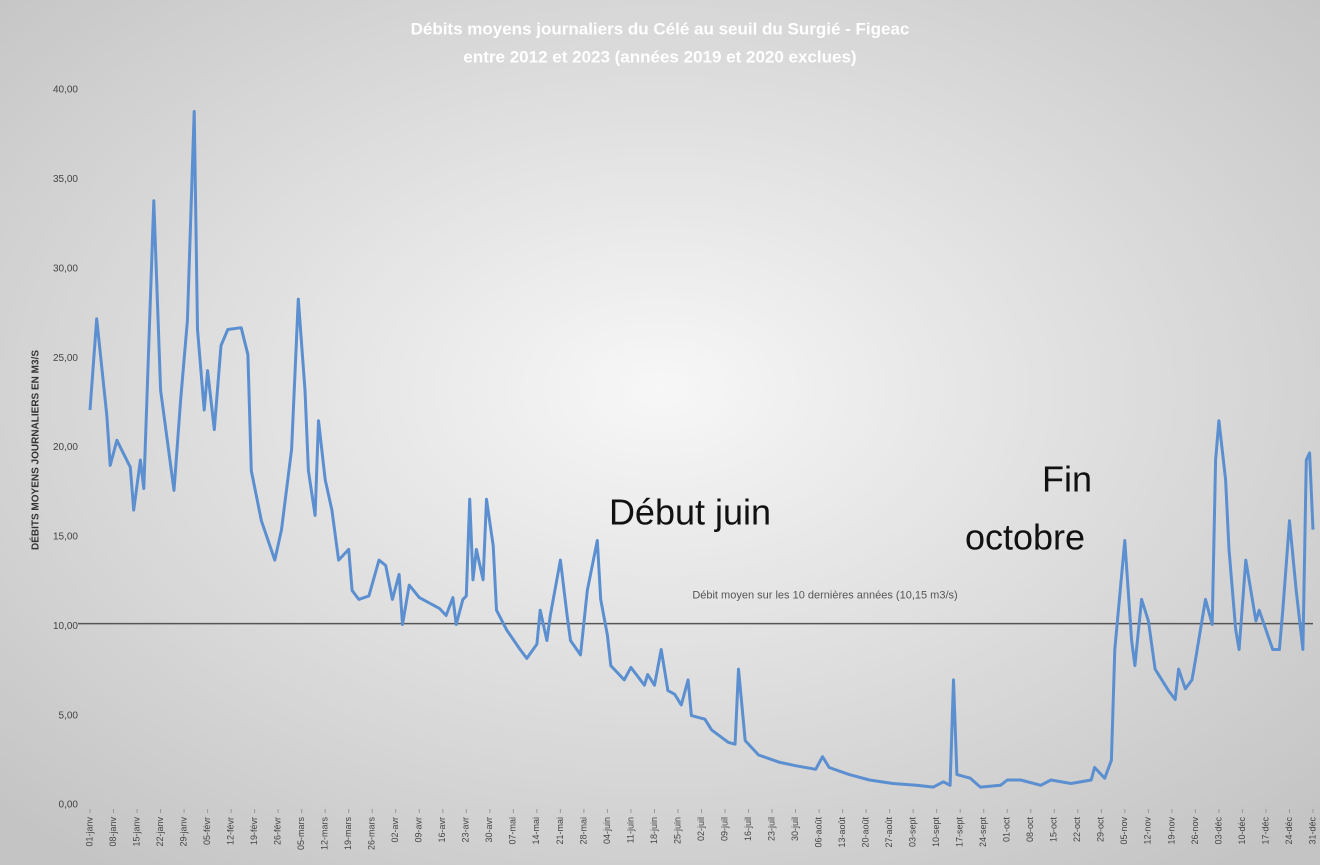 The height and width of the screenshot is (865, 1320). I want to click on x-tick-label: 28-mai, so click(583, 831).